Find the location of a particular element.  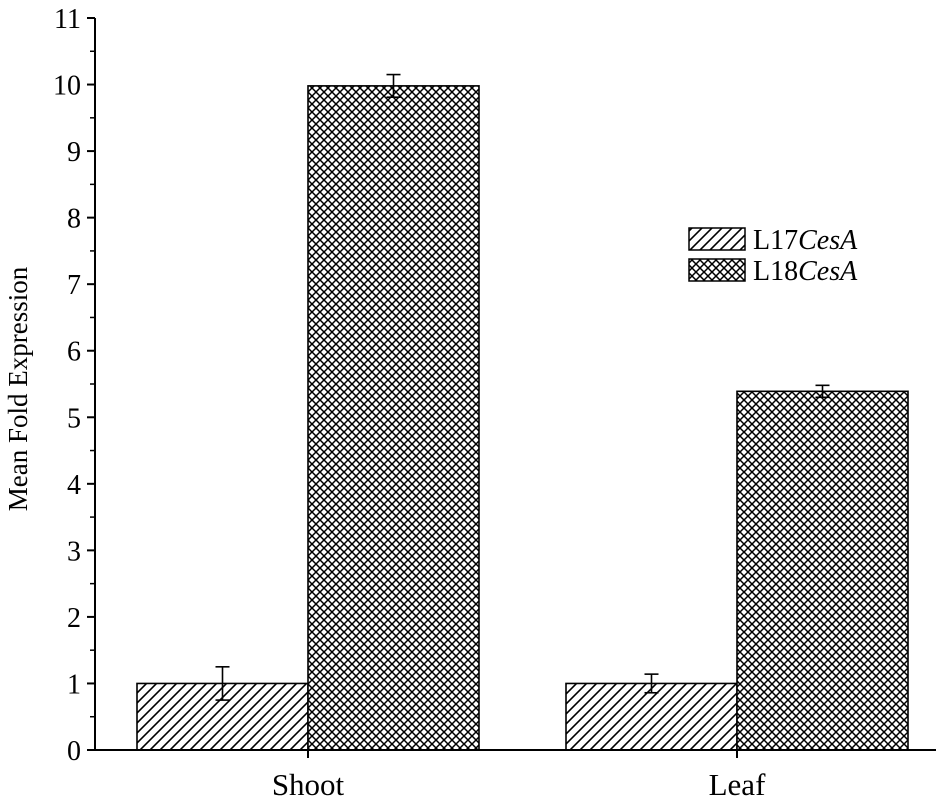

legend: L17CesA L18CesA is located at coordinates (773, 256).